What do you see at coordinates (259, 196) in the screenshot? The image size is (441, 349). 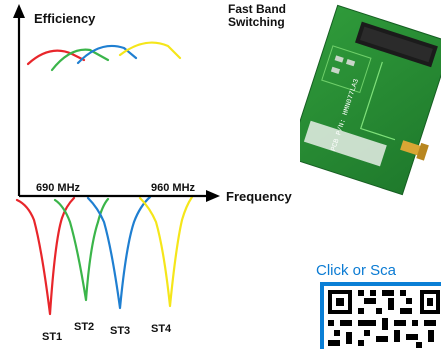 I see `x-axis-label: Frequency` at bounding box center [259, 196].